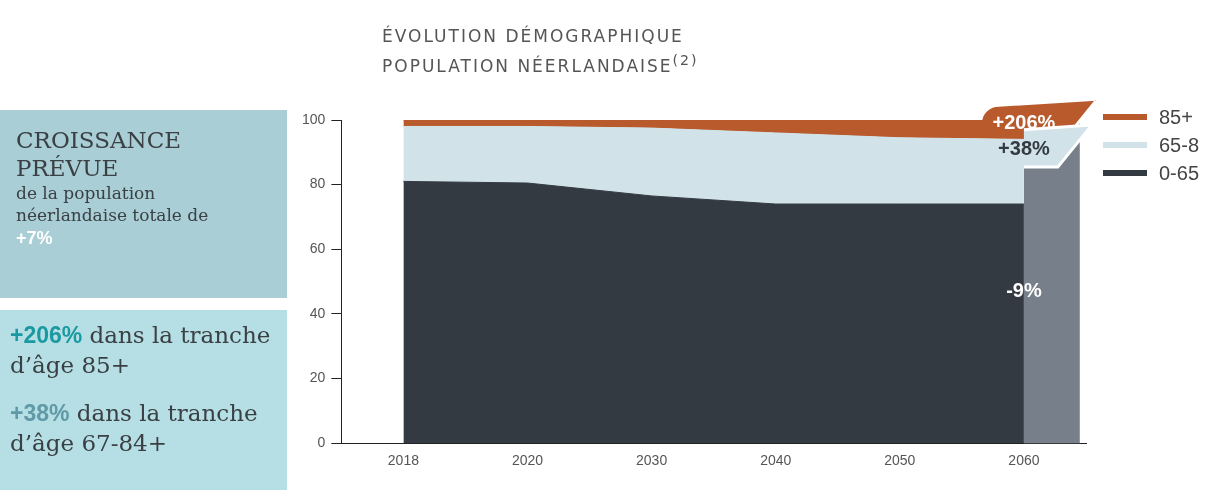  Describe the element at coordinates (527, 460) in the screenshot. I see `x-tick-label: 2020` at that location.